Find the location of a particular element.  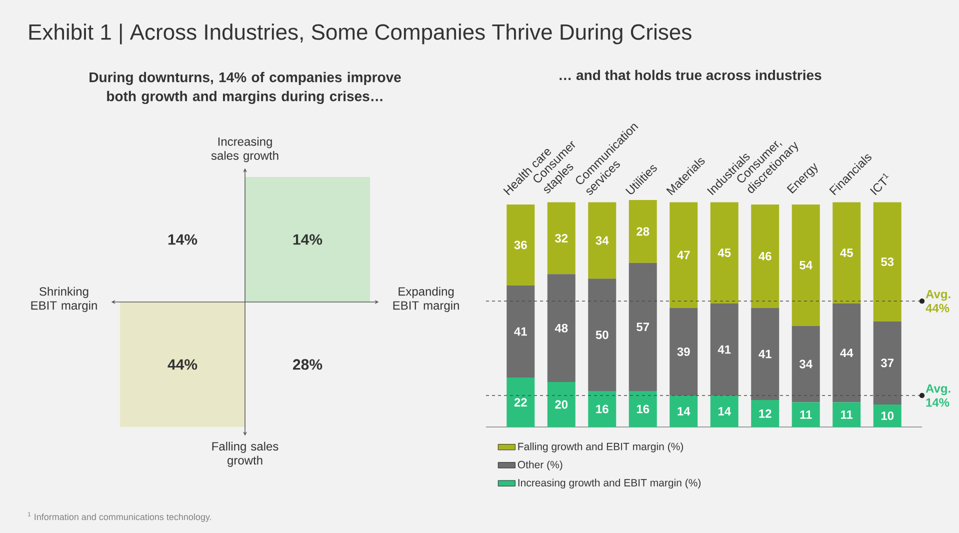

data-label: 39 is located at coordinates (683, 351).